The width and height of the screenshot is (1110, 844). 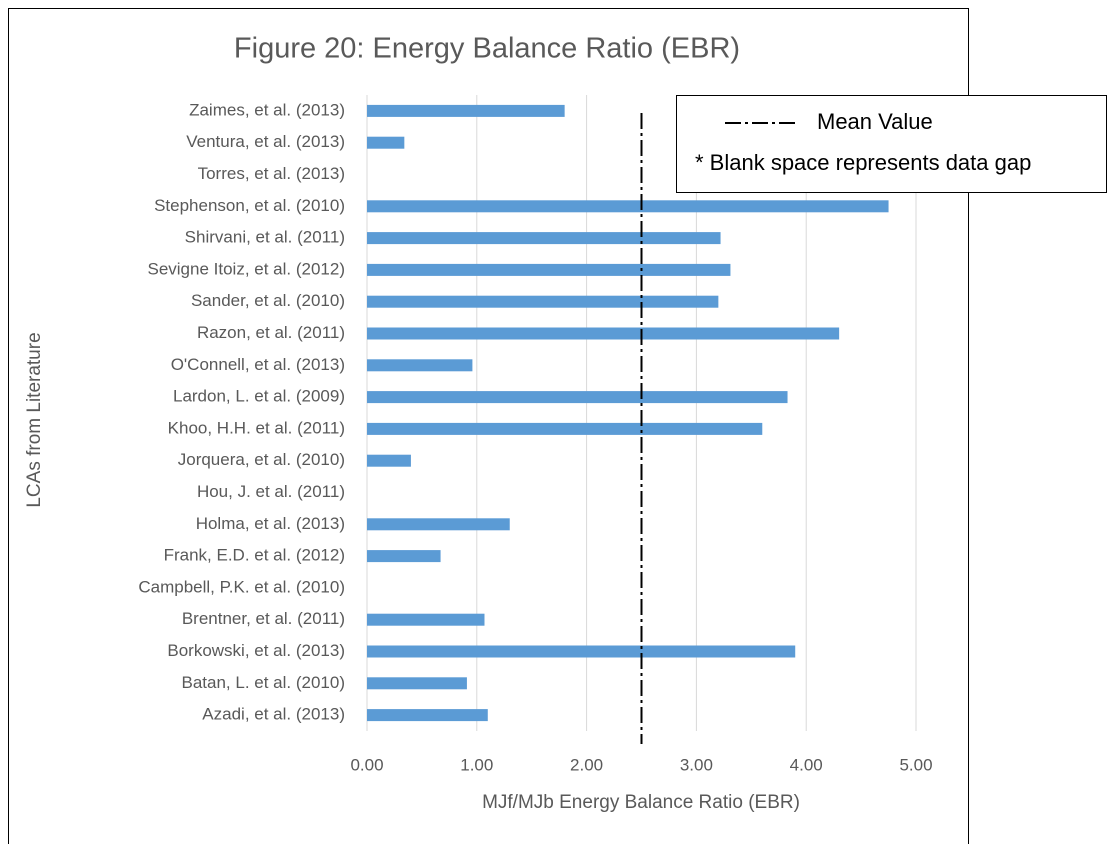 What do you see at coordinates (246, 268) in the screenshot?
I see `y-tick-label: Sevigne Itoiz, et al. (2012)` at bounding box center [246, 268].